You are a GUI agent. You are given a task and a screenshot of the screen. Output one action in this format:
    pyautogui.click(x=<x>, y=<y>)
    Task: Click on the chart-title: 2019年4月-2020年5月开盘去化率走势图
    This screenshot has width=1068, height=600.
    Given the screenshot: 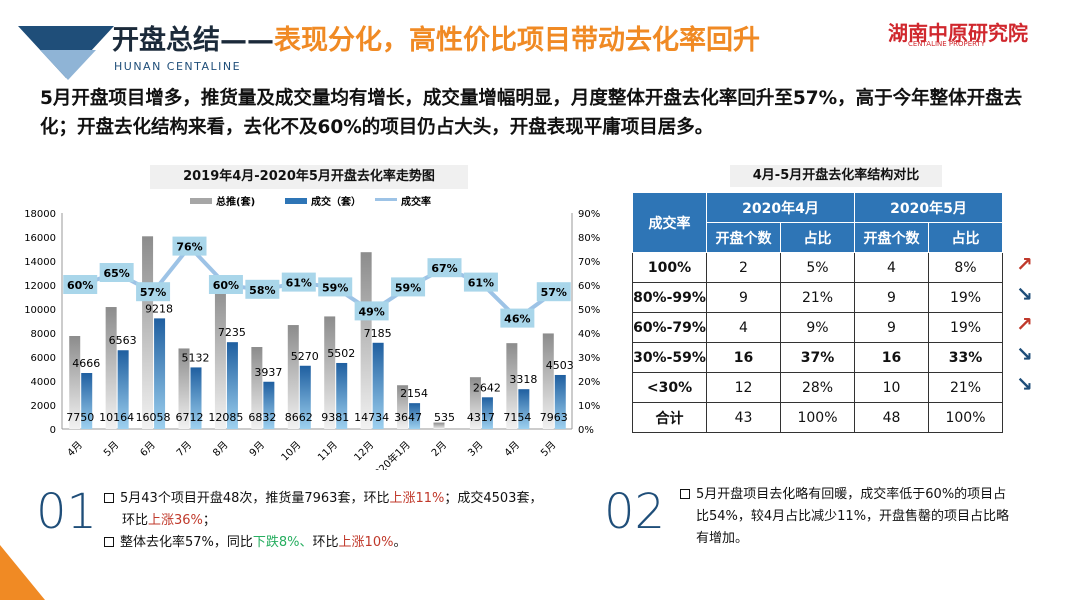 What is the action you would take?
    pyautogui.click(x=309, y=177)
    